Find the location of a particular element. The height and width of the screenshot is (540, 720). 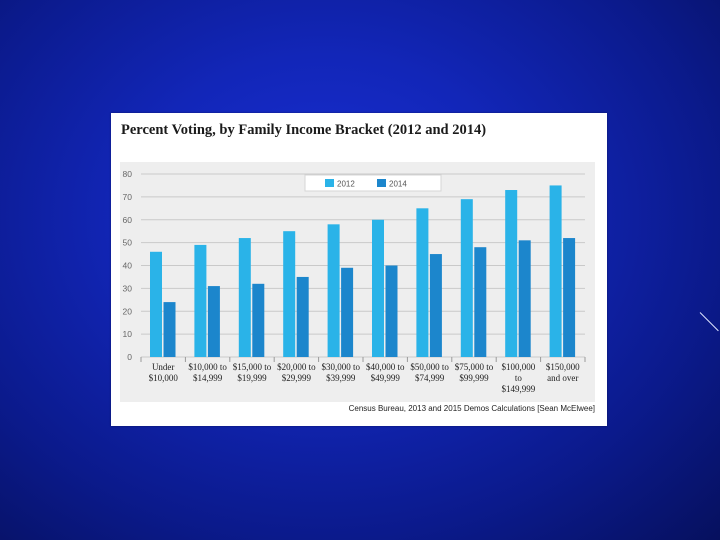

y-tick-label: 50 is located at coordinates (128, 243).